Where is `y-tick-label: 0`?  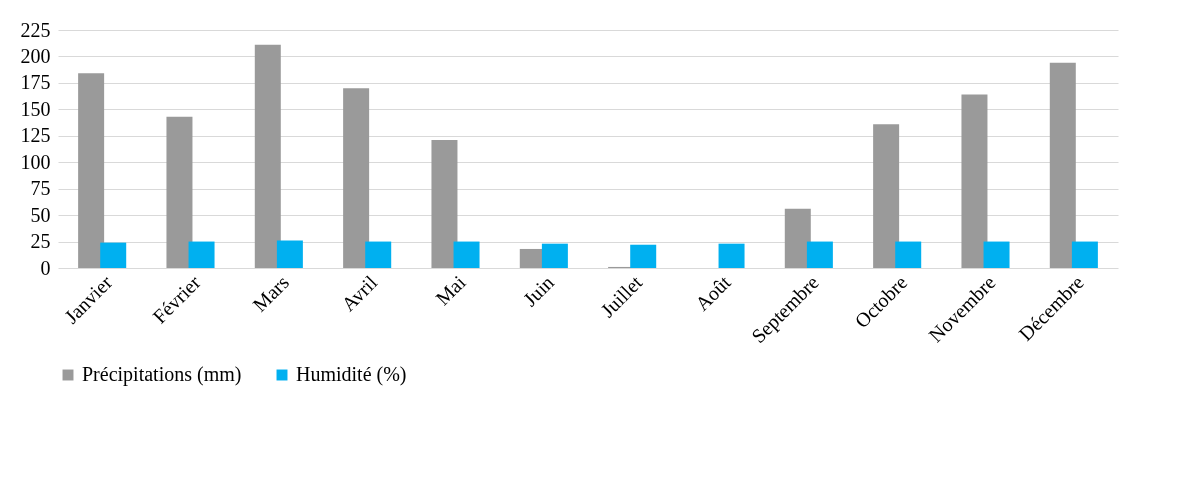 y-tick-label: 0 is located at coordinates (45, 267).